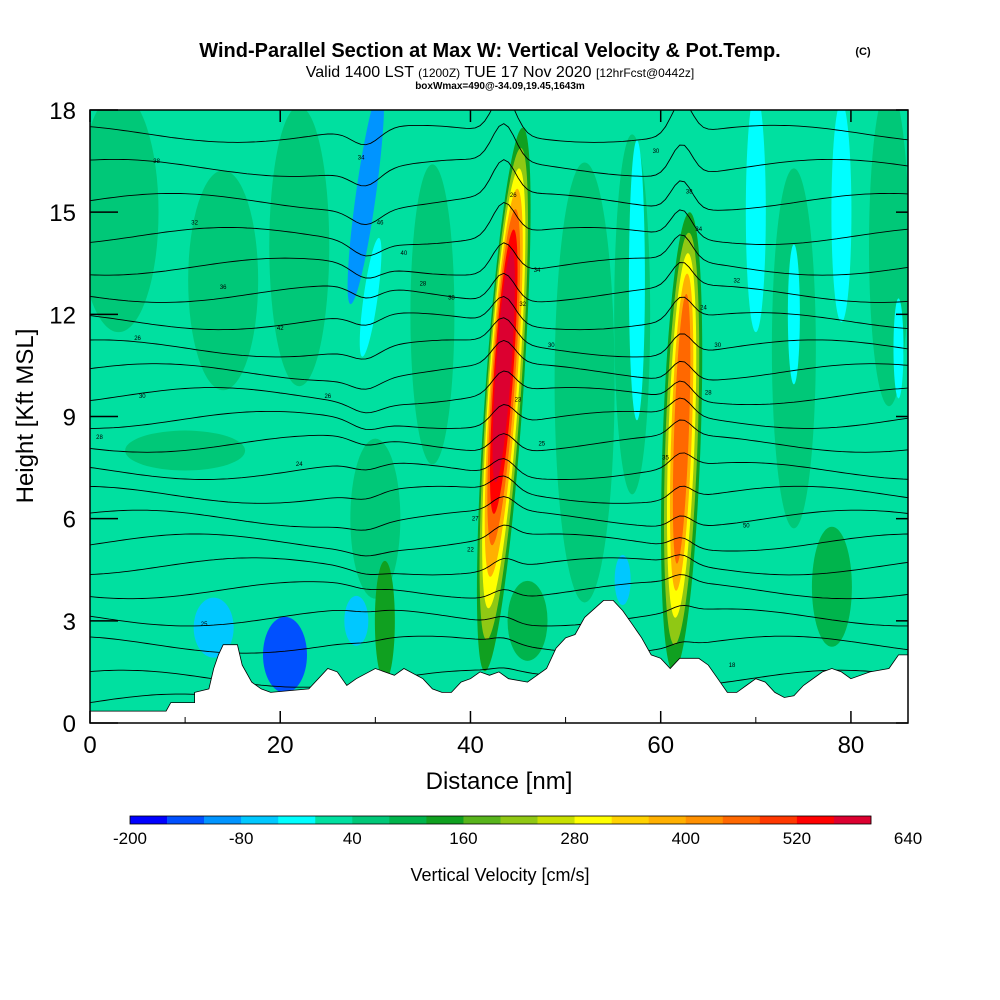 Image resolution: width=1000 pixels, height=1000 pixels. What do you see at coordinates (470, 745) in the screenshot?
I see `x-tick-label: 40` at bounding box center [470, 745].